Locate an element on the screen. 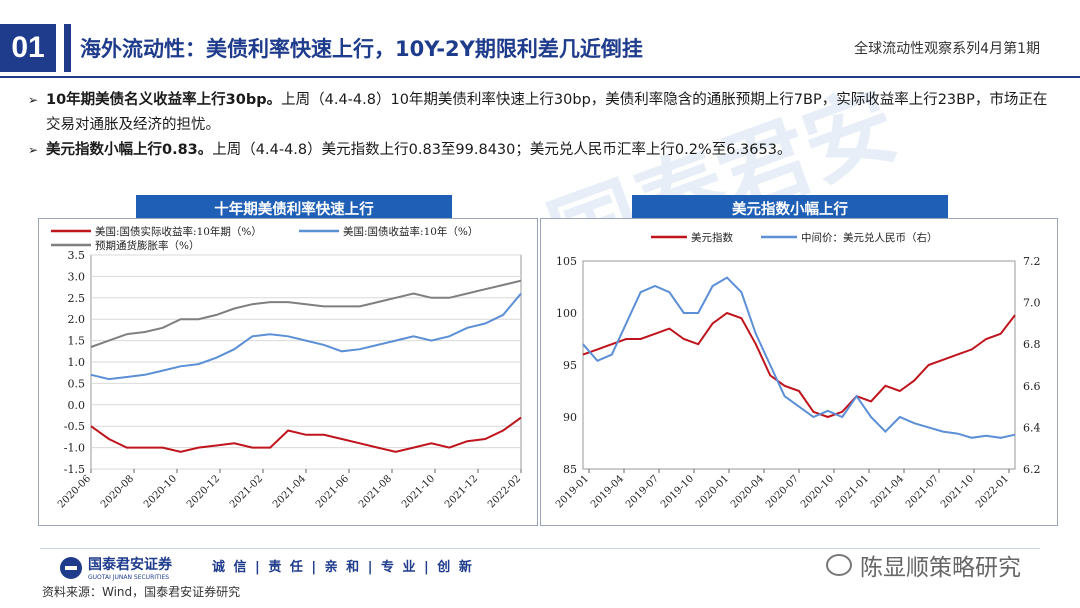 The height and width of the screenshot is (608, 1080). chart2-y-right-tick-label: 6.8 is located at coordinates (1032, 344).